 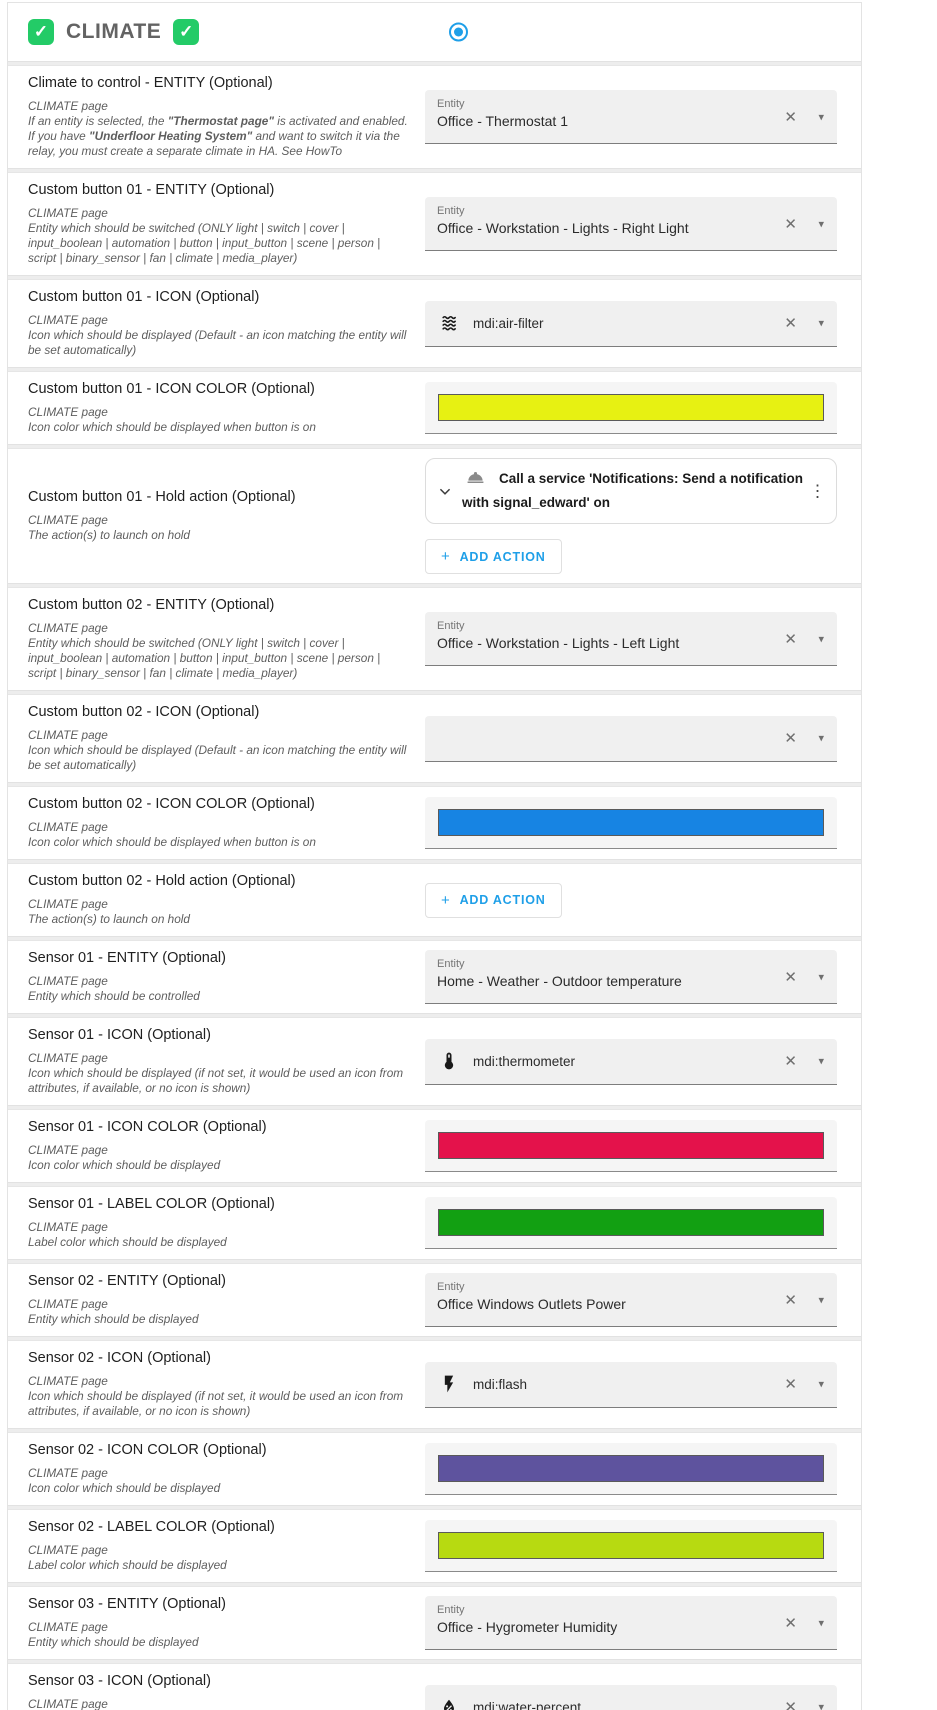 What do you see at coordinates (631, 323) in the screenshot?
I see `icon-select: mdi:air-filter ✕ ▾` at bounding box center [631, 323].